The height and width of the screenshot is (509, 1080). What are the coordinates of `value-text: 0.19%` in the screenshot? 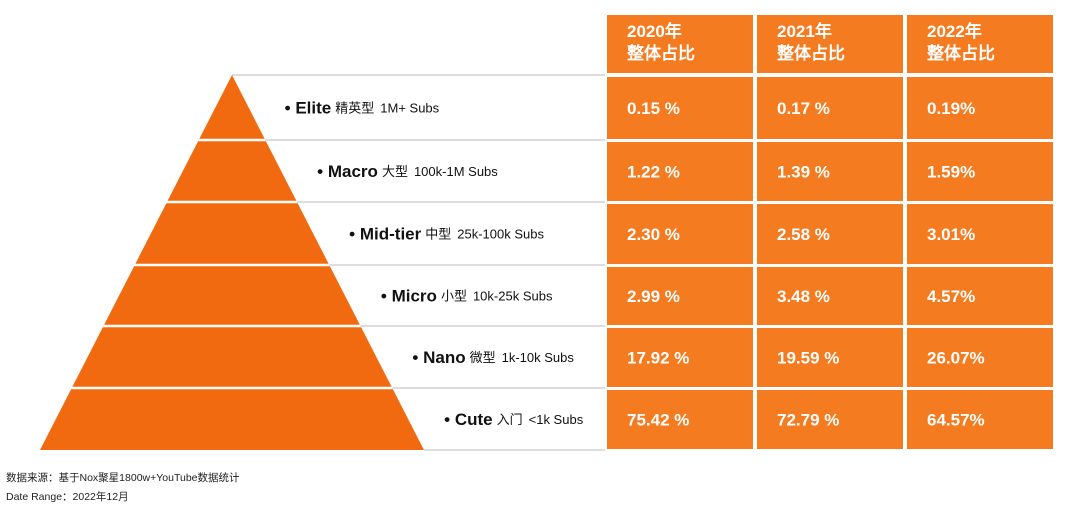 It's located at (951, 108).